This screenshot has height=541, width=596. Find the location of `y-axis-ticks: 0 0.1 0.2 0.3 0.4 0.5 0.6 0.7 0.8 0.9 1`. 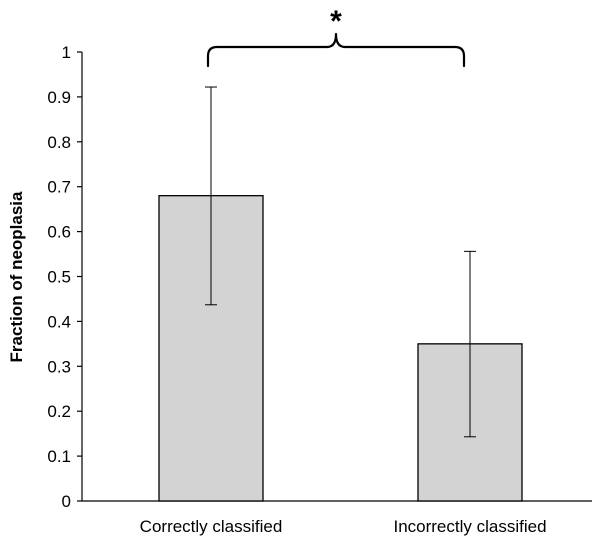

y-axis-ticks: 0 0.1 0.2 0.3 0.4 0.5 0.6 0.7 0.8 0.9 1 is located at coordinates (64, 277).